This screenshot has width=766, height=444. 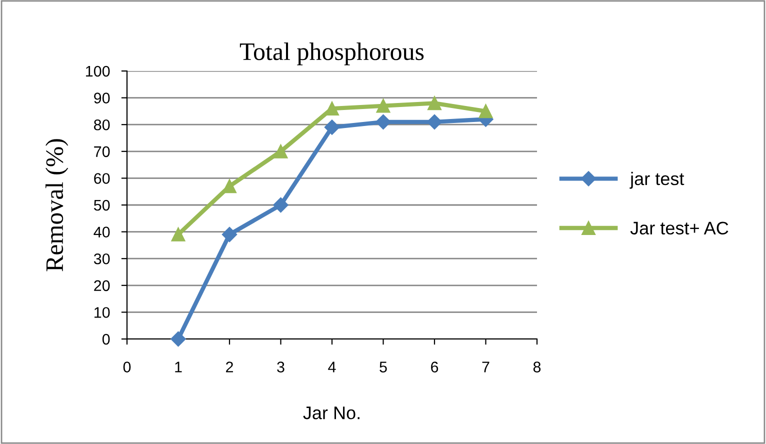 I want to click on chart-title: Total phosphorous, so click(x=332, y=54).